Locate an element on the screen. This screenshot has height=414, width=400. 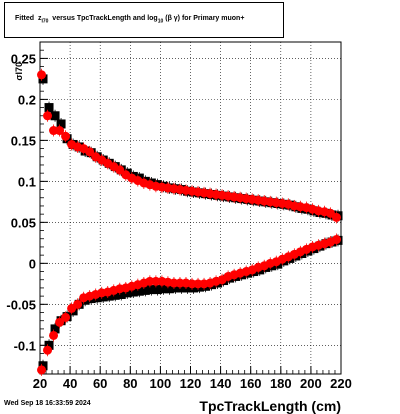
title-z-sub: I70 is located at coordinates (45, 21).